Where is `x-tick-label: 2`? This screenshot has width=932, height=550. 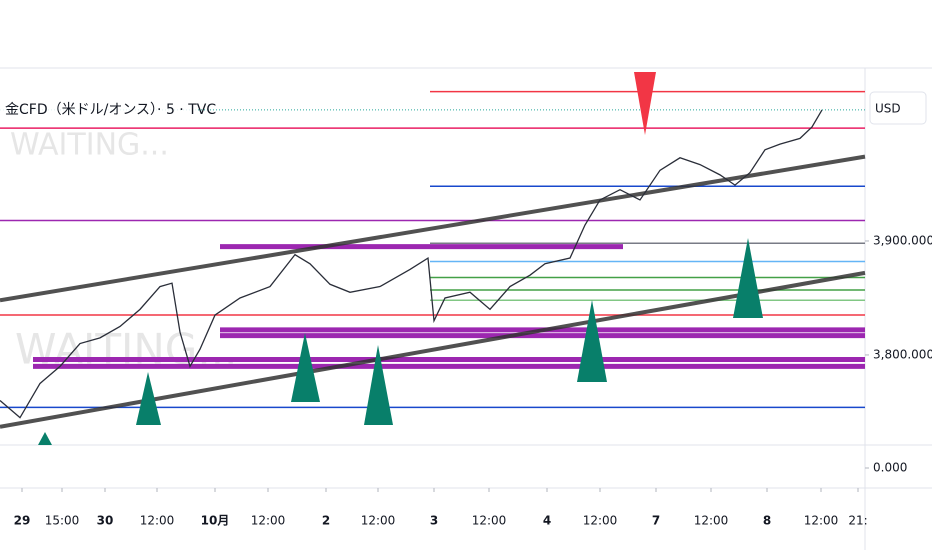
x-tick-label: 2 is located at coordinates (326, 521).